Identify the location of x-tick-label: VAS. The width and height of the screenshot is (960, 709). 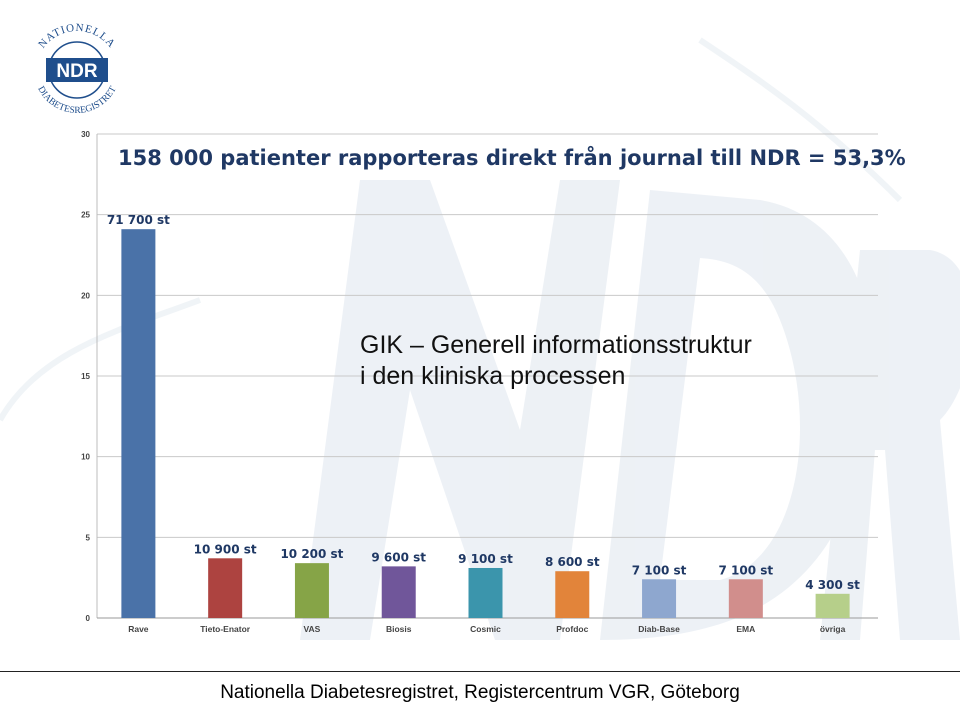
(312, 629).